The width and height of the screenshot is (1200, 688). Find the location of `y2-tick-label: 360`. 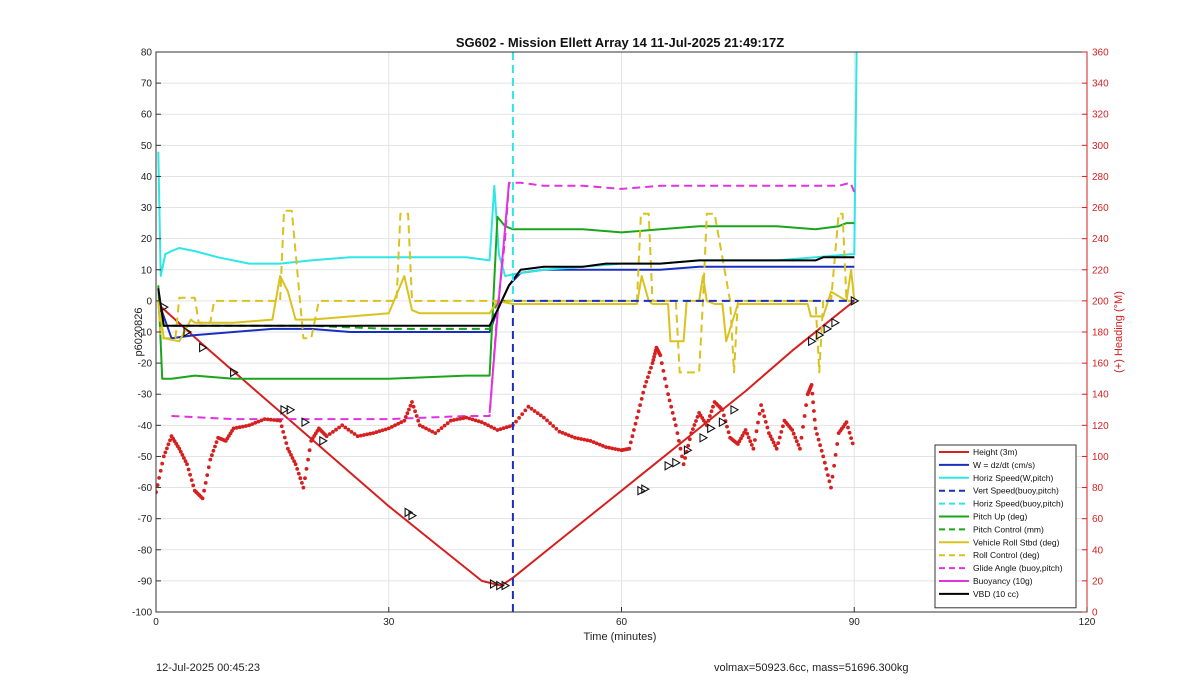

y2-tick-label: 360 is located at coordinates (1100, 53).